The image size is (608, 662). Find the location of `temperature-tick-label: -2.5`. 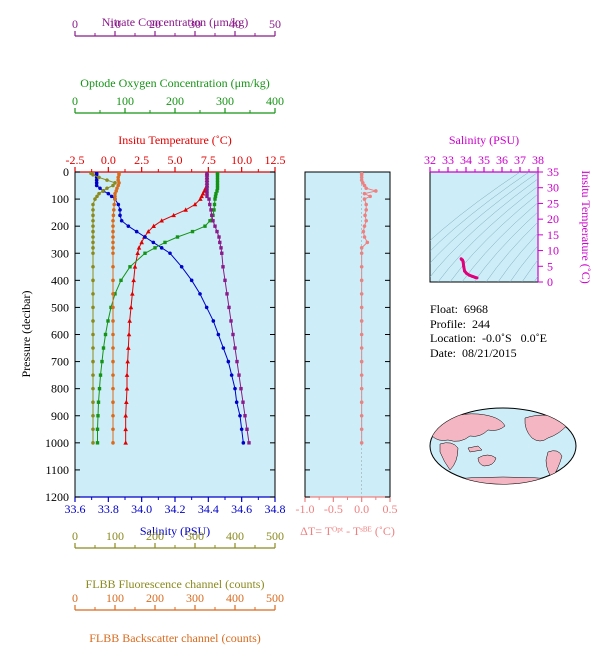

temperature-tick-label: -2.5 is located at coordinates (75, 160).